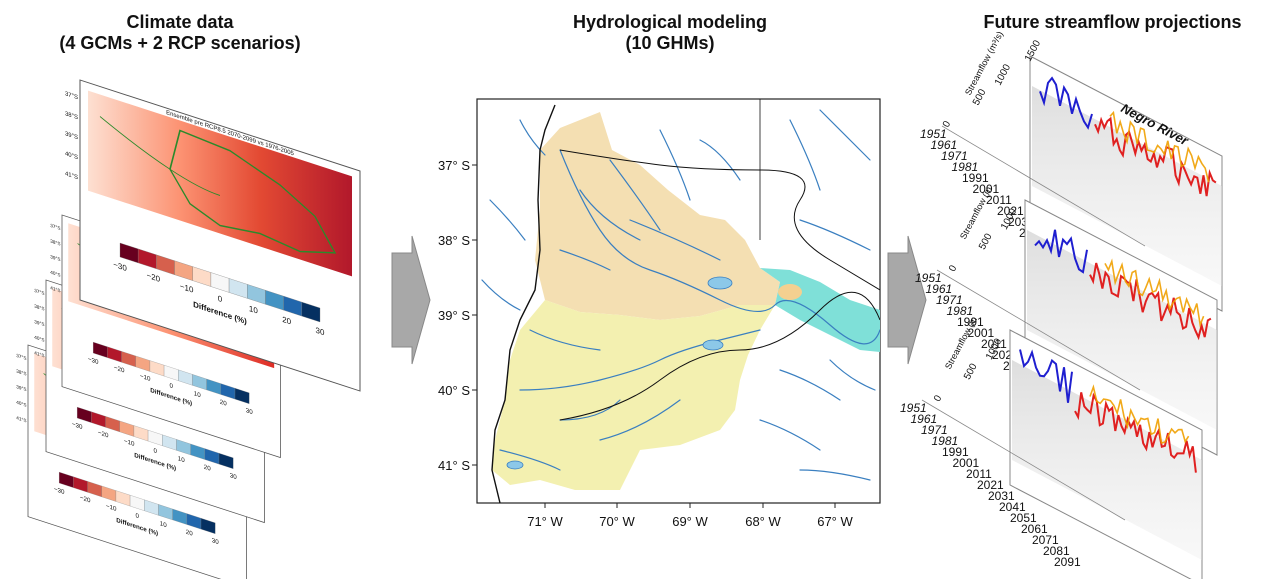 This screenshot has height=579, width=1277. I want to click on hydro-subtitle: (10 GHMs), so click(670, 43).